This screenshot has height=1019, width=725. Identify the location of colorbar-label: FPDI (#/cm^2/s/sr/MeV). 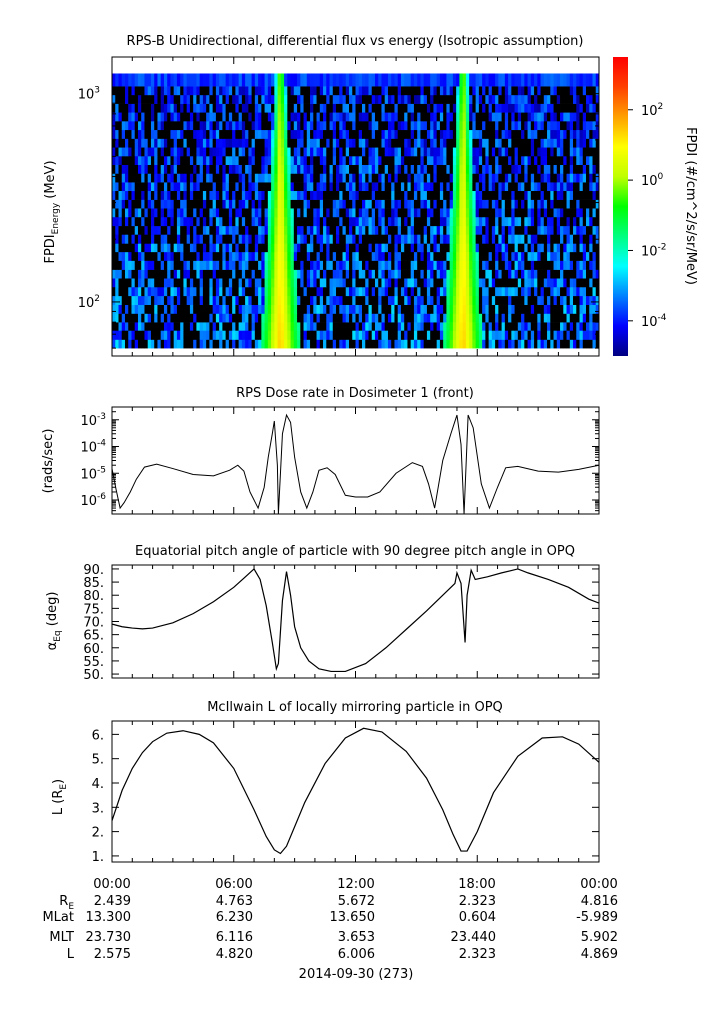
(690, 206).